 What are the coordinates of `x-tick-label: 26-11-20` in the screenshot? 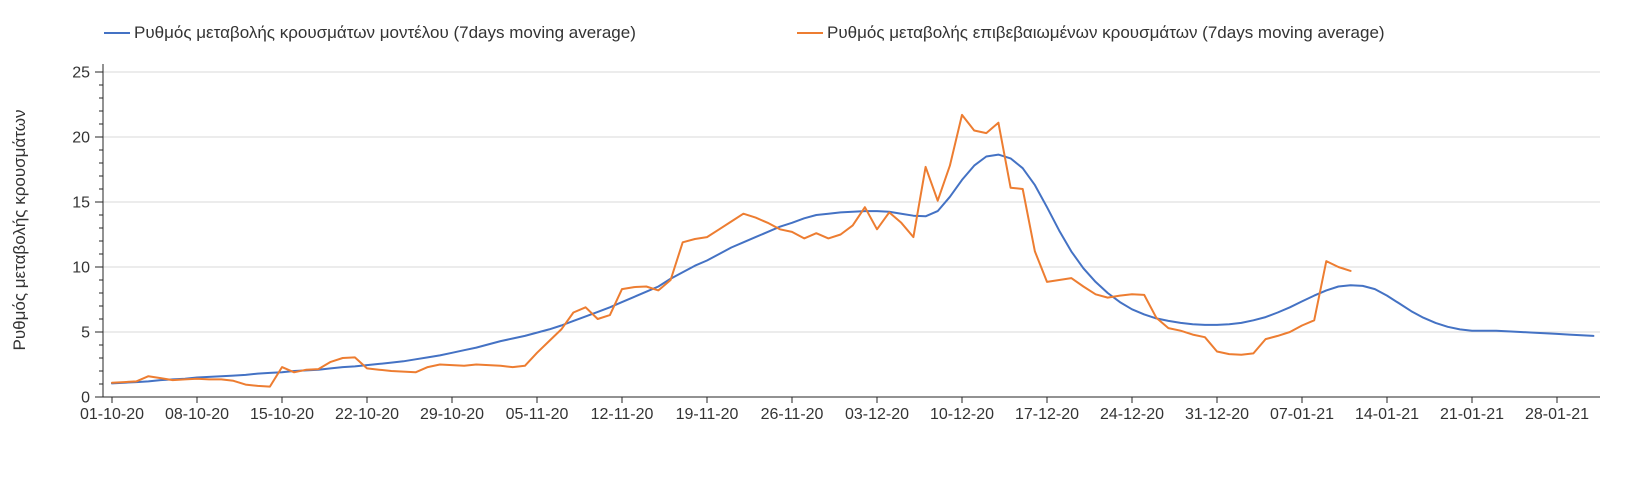 It's located at (792, 414).